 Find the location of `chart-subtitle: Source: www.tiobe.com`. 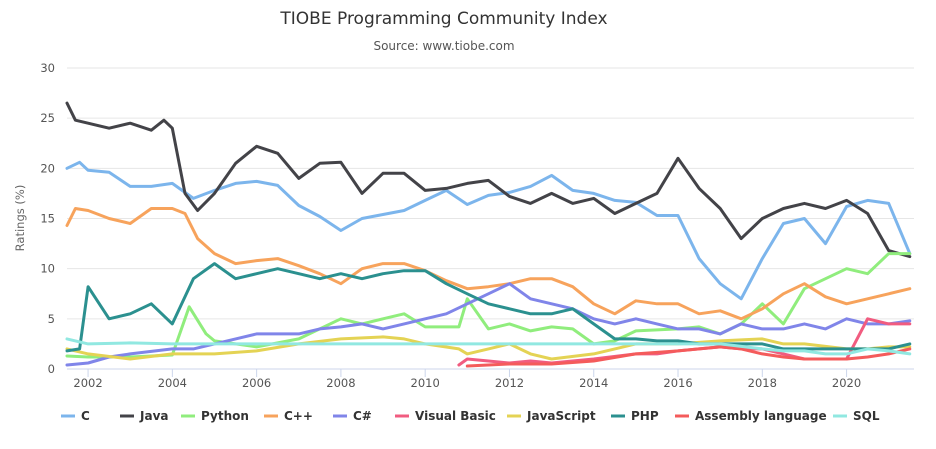

chart-subtitle: Source: www.tiobe.com is located at coordinates (443, 46).